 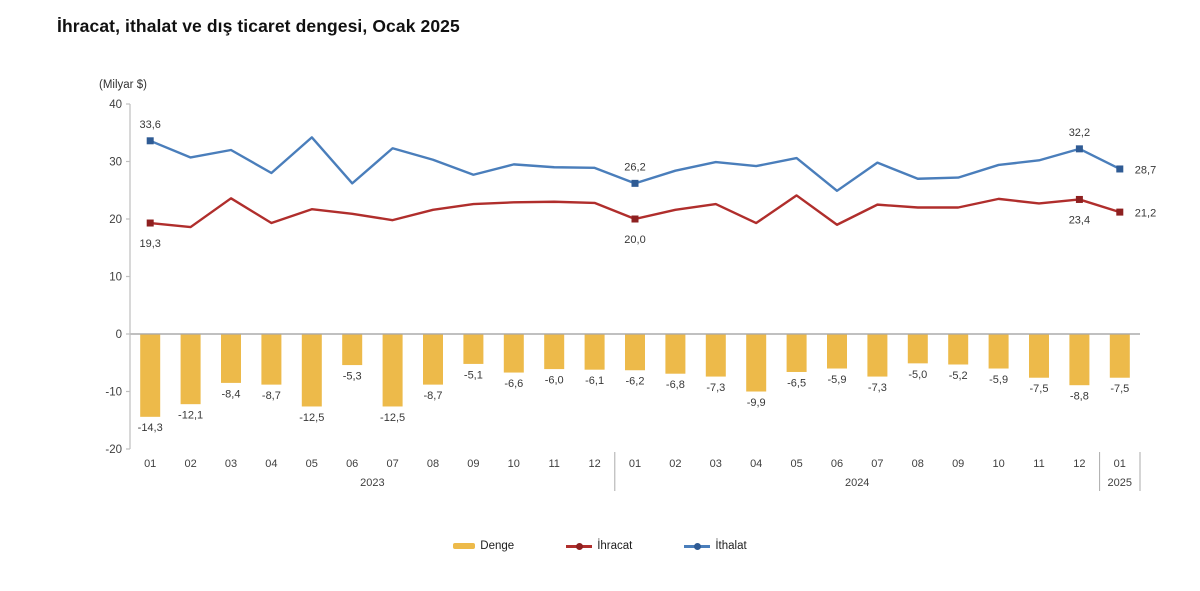 I want to click on denge-bar-label: -6,6, so click(x=513, y=384).